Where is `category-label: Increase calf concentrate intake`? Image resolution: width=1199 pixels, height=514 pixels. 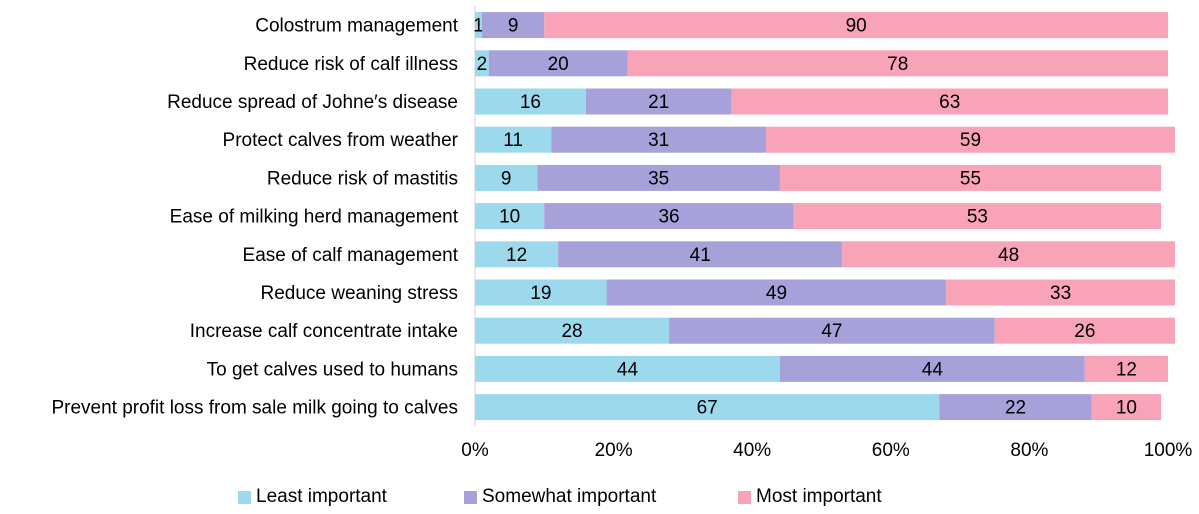 category-label: Increase calf concentrate intake is located at coordinates (324, 331).